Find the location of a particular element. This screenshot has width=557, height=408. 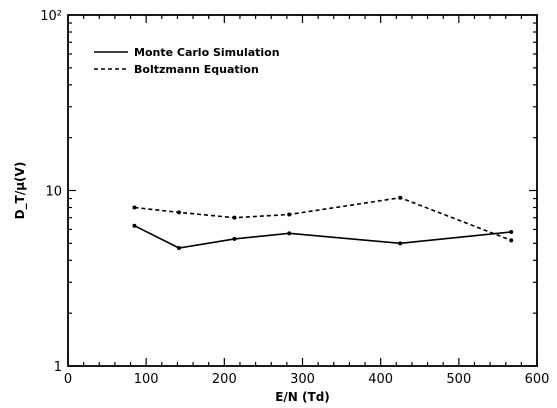

legend-label-monte-carlo: Monte Carlo Simulation is located at coordinates (207, 52).